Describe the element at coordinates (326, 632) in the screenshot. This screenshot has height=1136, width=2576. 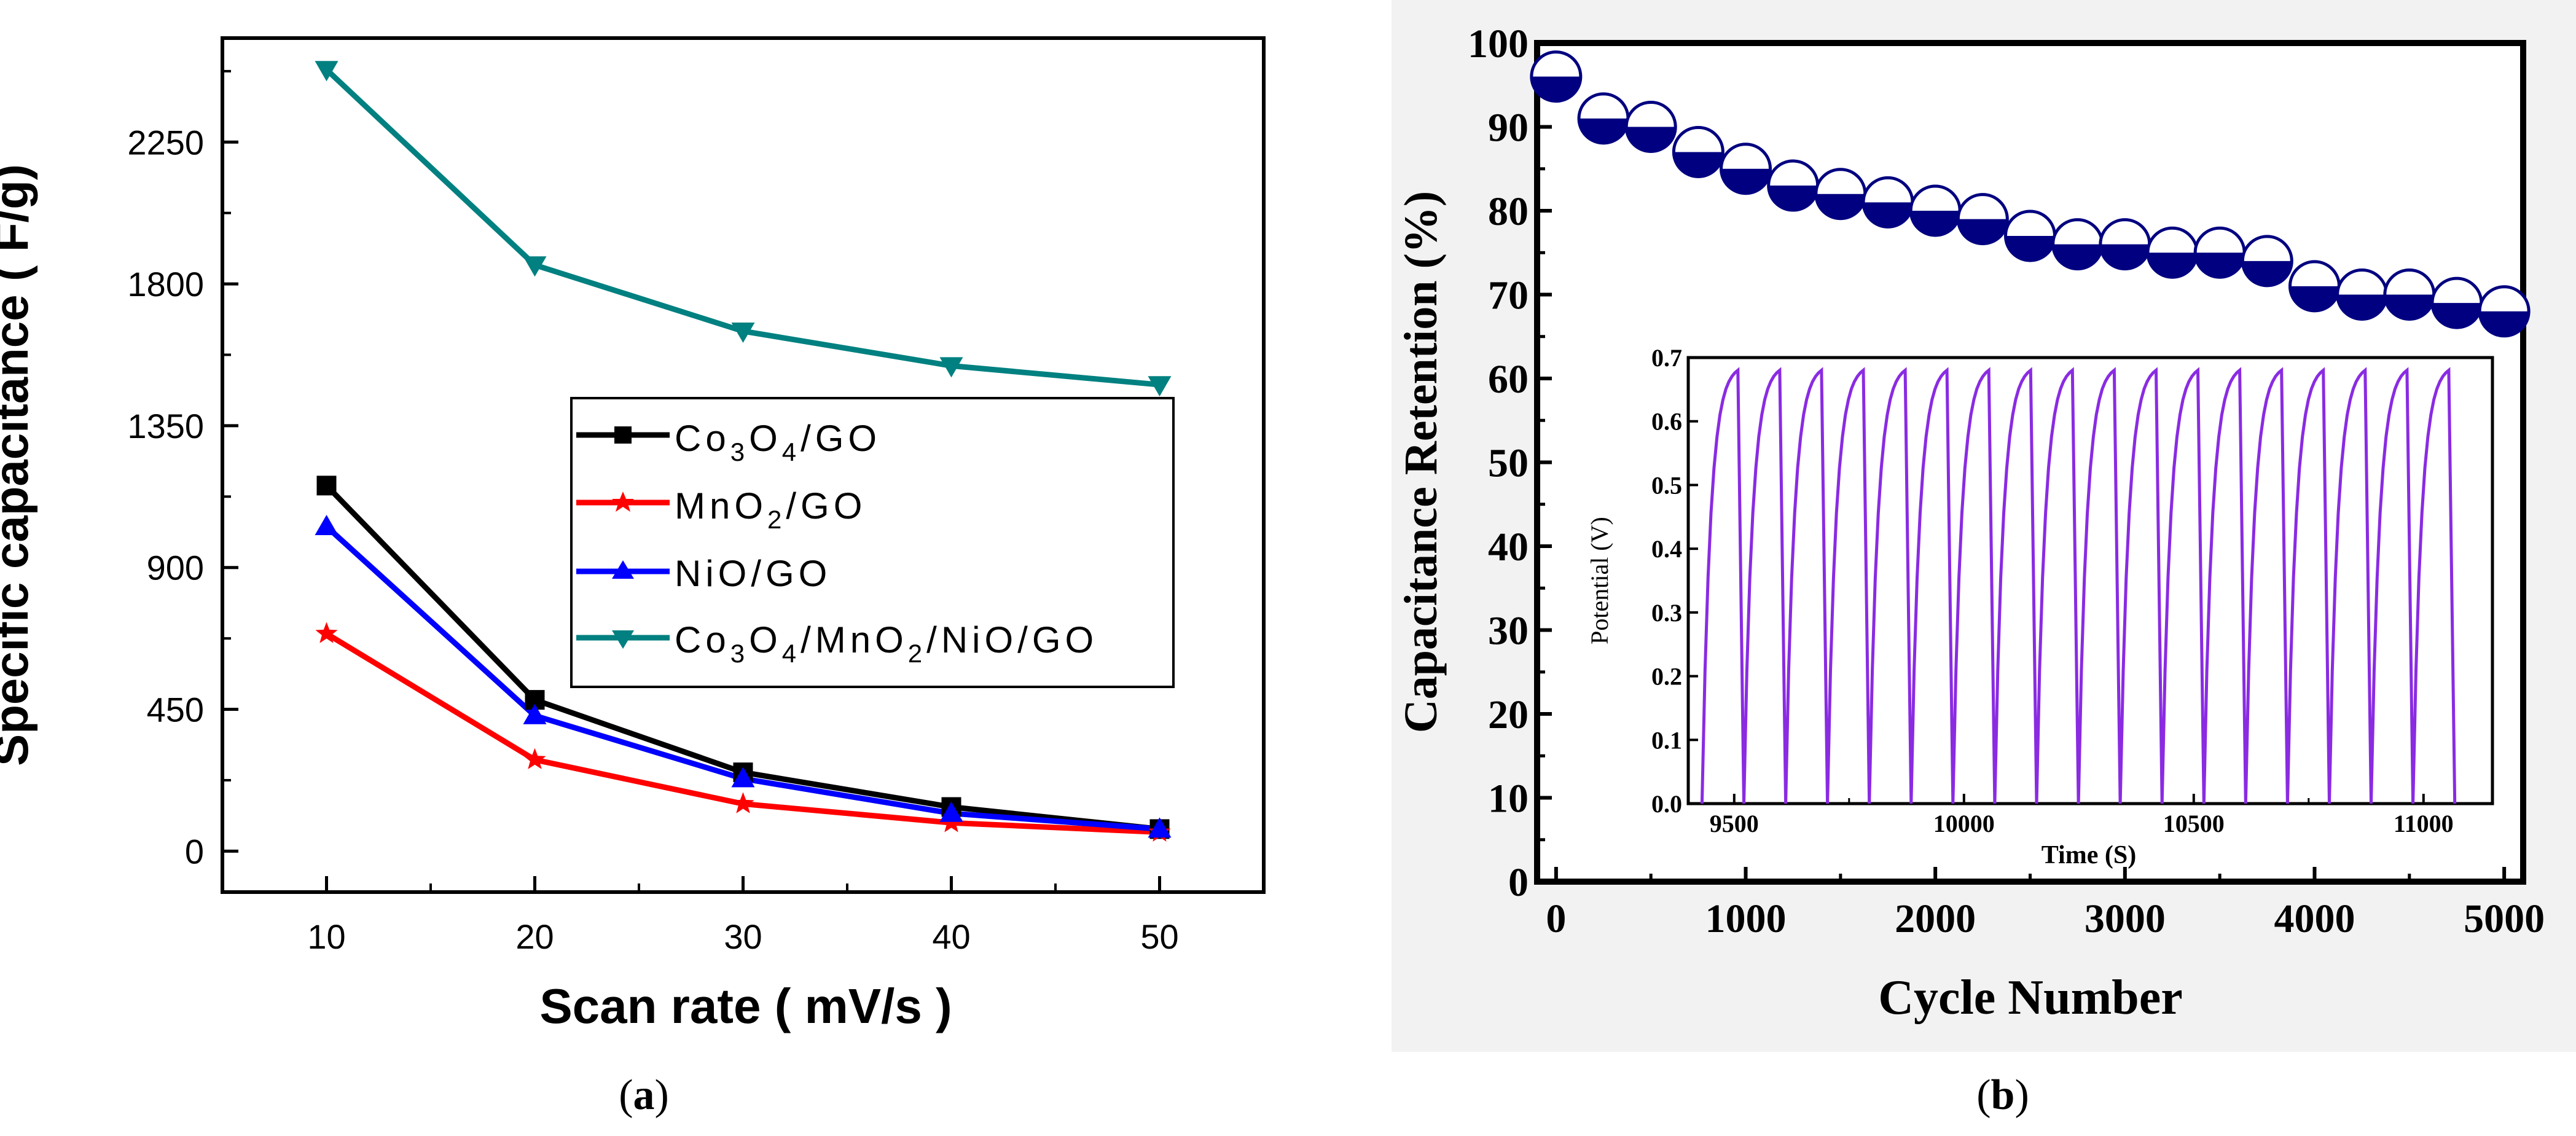
I see `point-mno2-go-x10` at that location.